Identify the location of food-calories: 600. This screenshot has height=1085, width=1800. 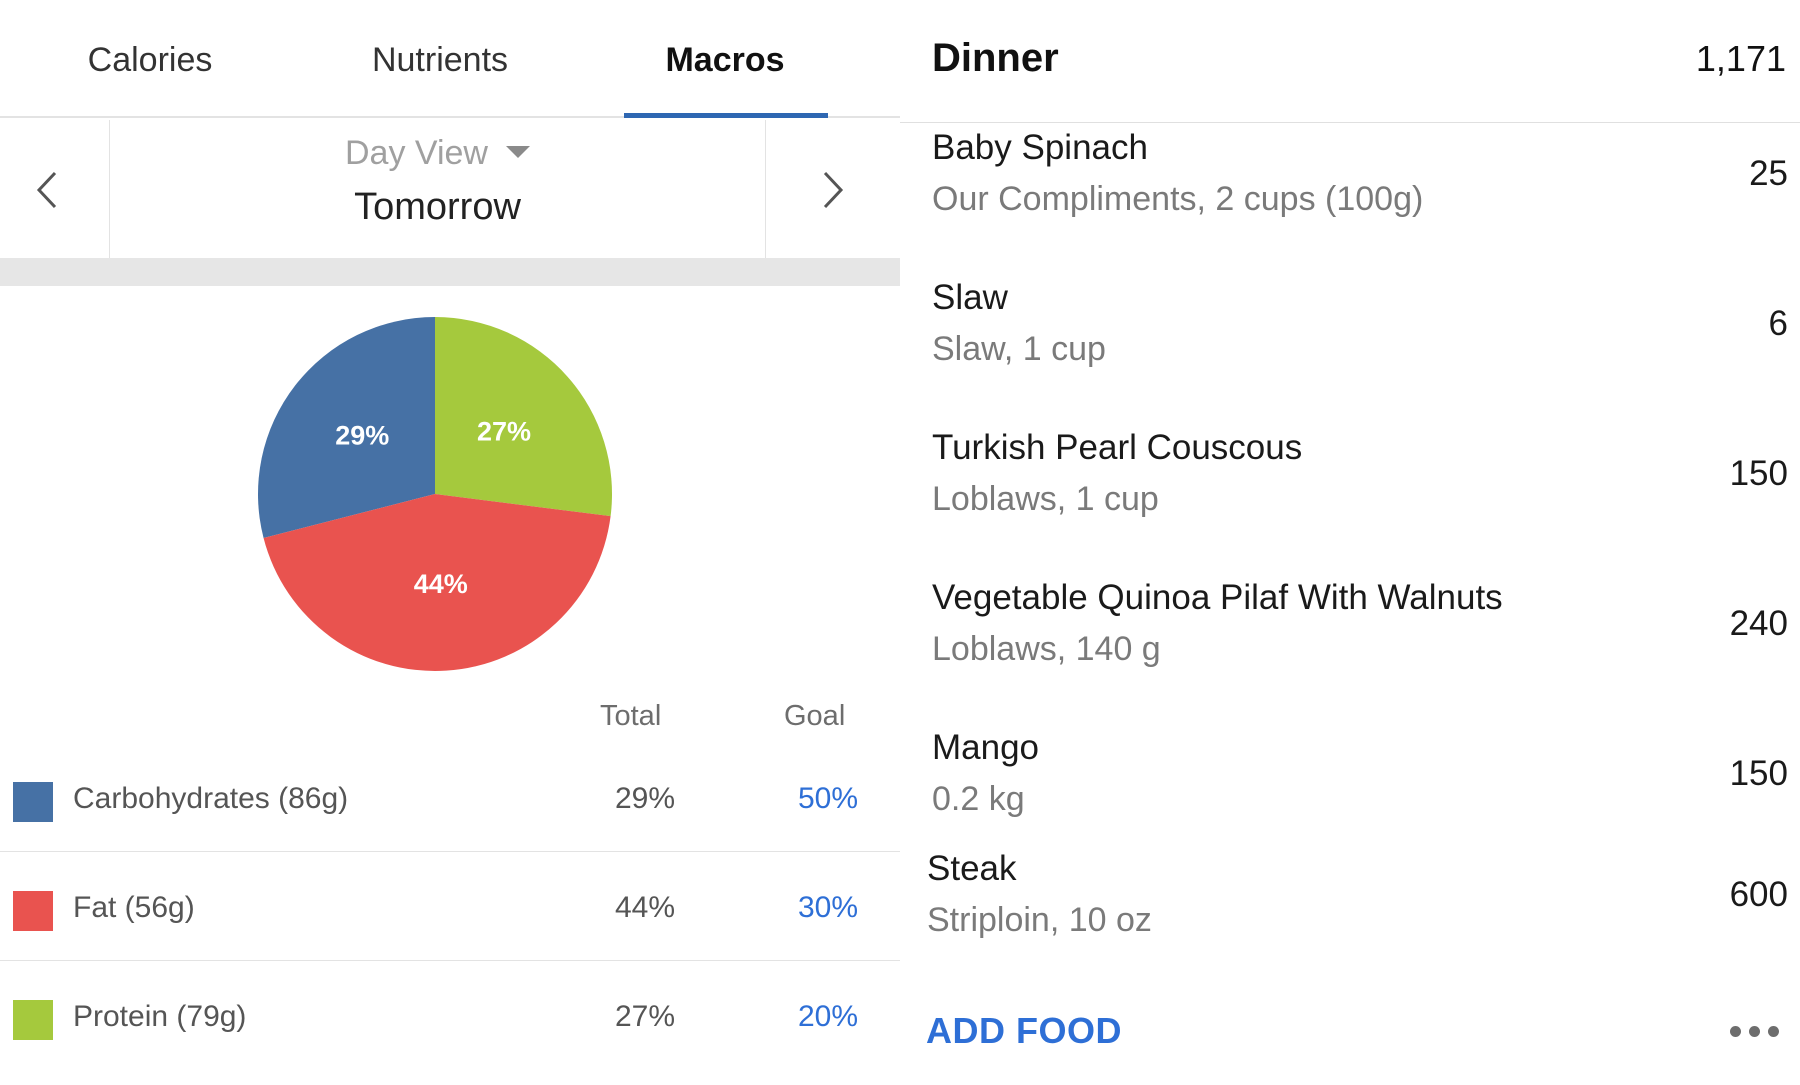
(1758, 894).